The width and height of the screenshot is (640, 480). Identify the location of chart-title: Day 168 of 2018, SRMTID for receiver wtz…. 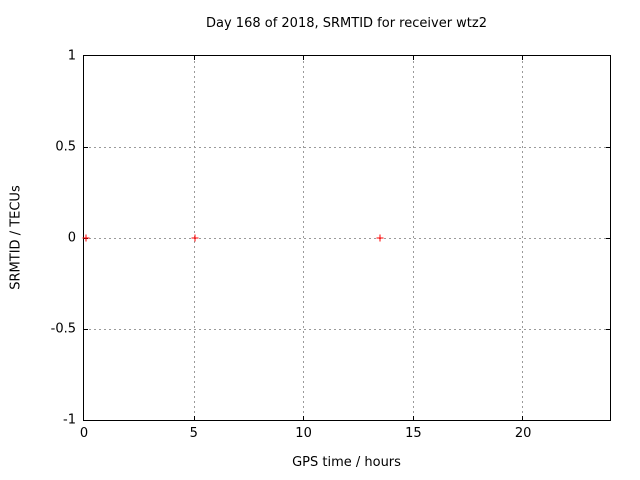
(346, 23).